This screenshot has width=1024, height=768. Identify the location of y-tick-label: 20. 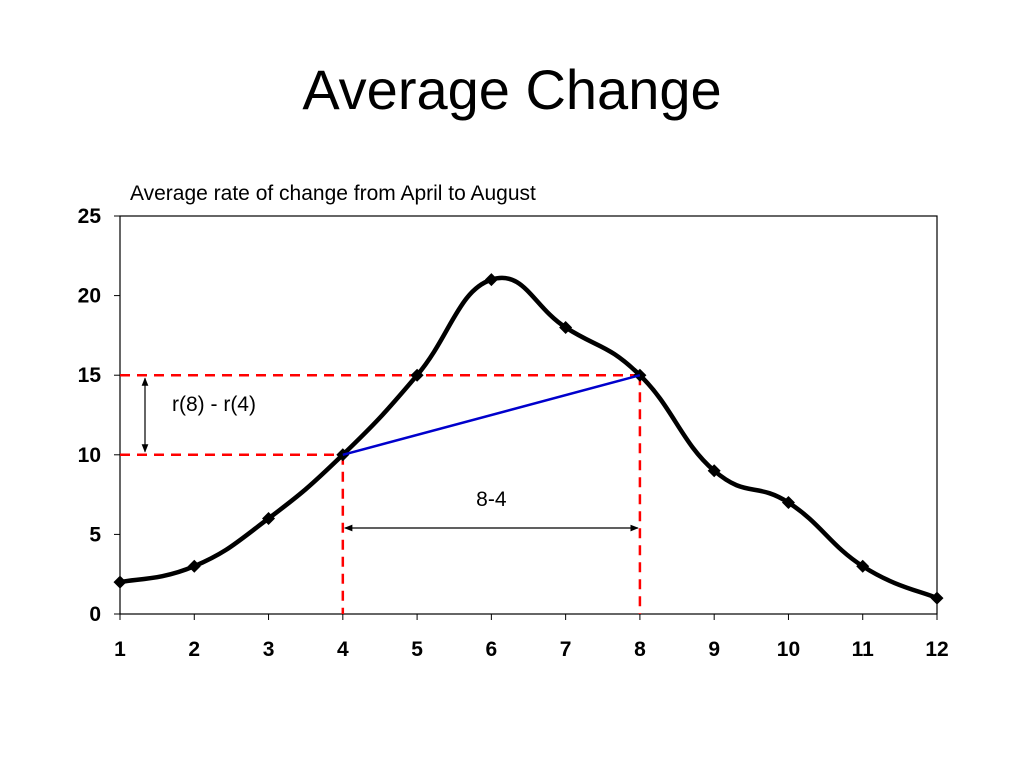
(89, 296).